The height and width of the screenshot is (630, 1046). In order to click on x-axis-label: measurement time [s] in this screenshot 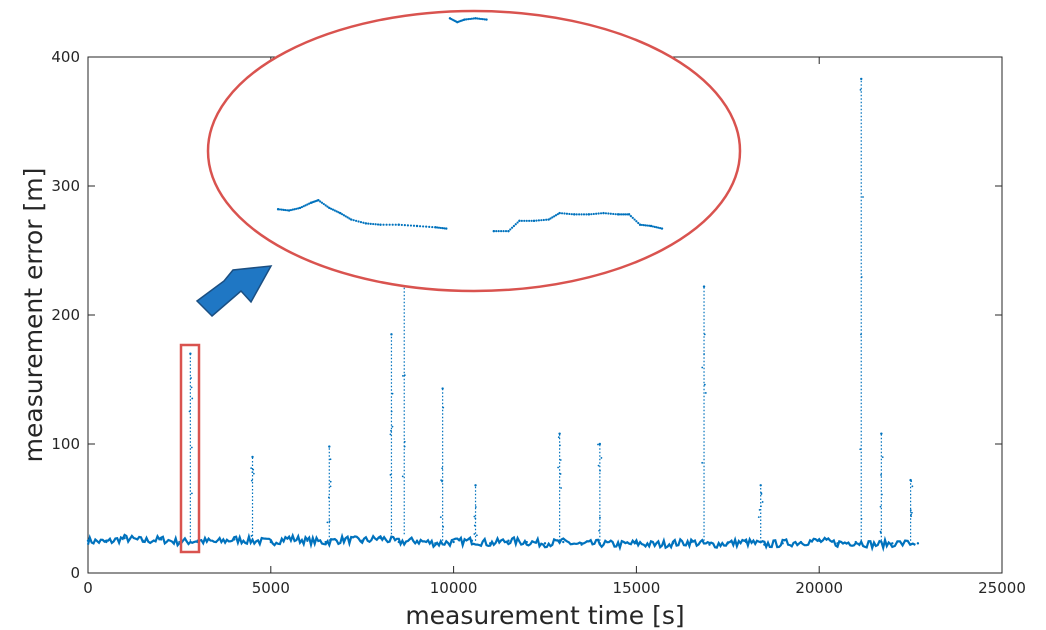, I will do `click(544, 615)`.